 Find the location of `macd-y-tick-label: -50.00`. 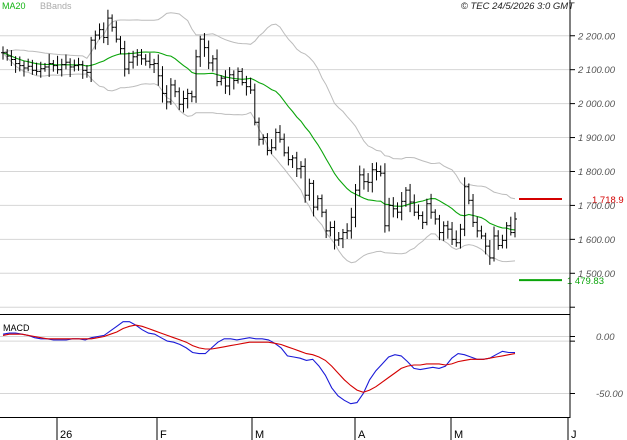

macd-y-tick-label: -50.00 is located at coordinates (610, 394).